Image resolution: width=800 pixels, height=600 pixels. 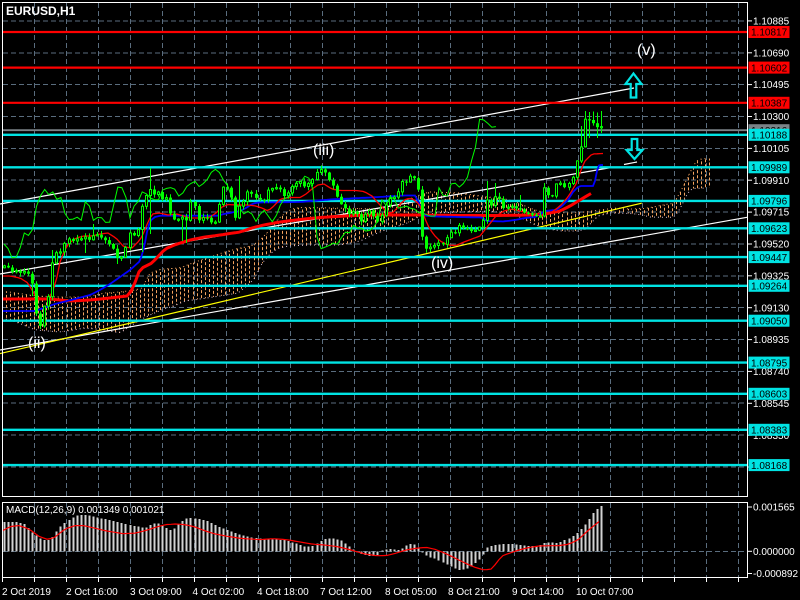 I want to click on svg-text: 1.08795, so click(x=769, y=363).